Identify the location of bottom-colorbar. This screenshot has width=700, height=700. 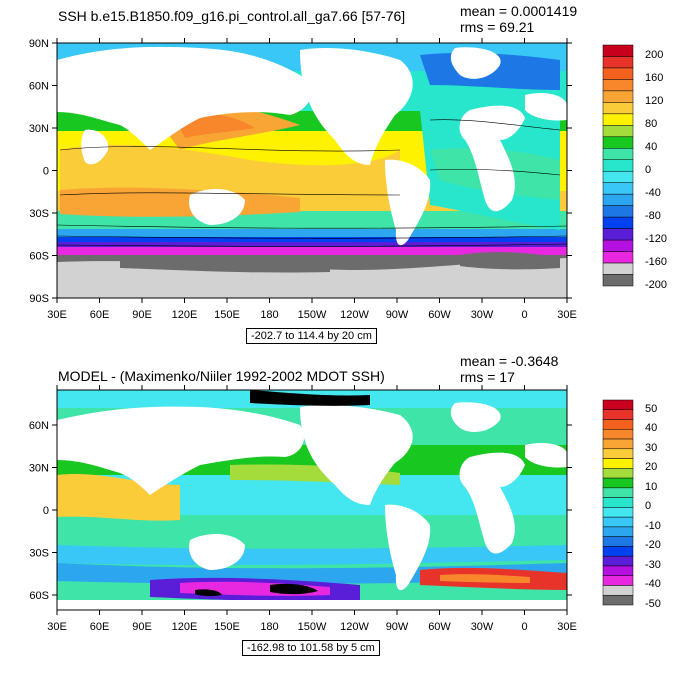
(618, 502).